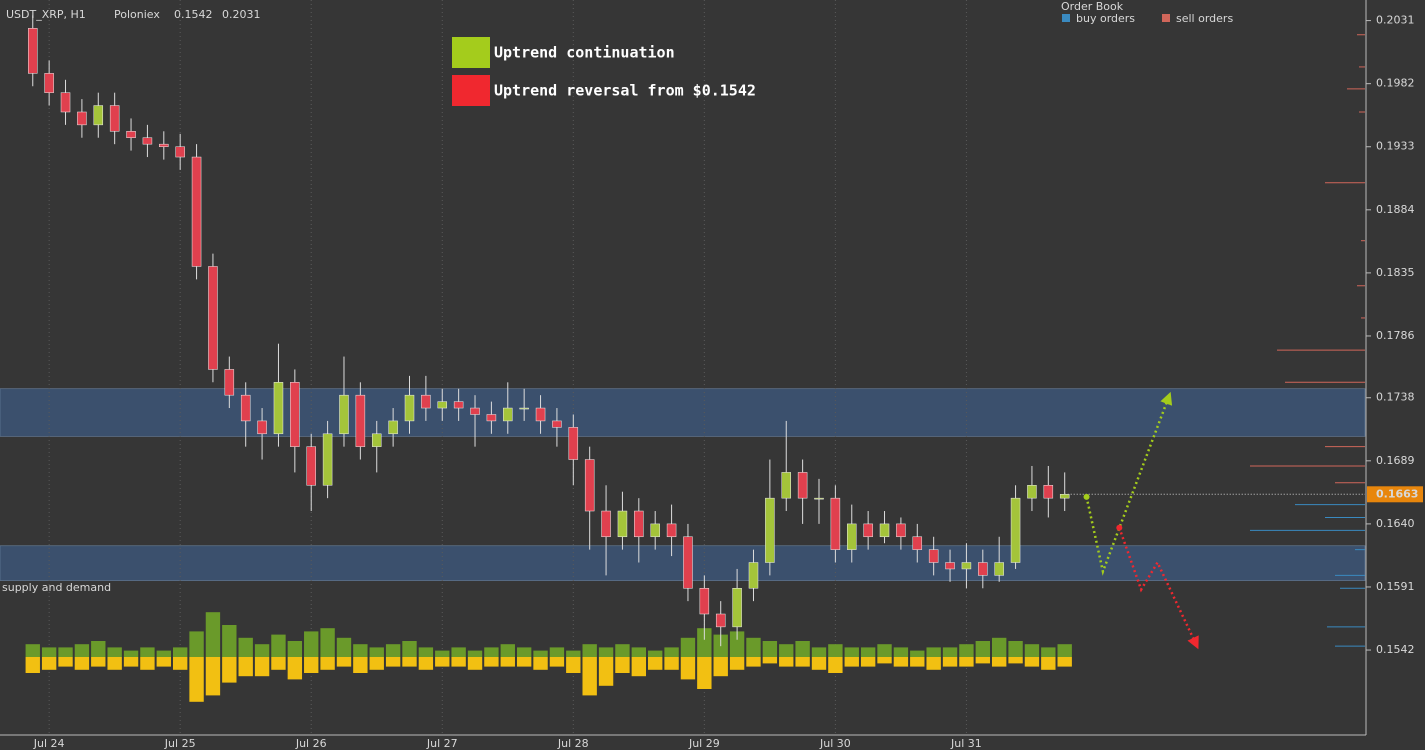 This screenshot has height=750, width=1425. I want to click on x-tick-label: Jul 25, so click(180, 743).